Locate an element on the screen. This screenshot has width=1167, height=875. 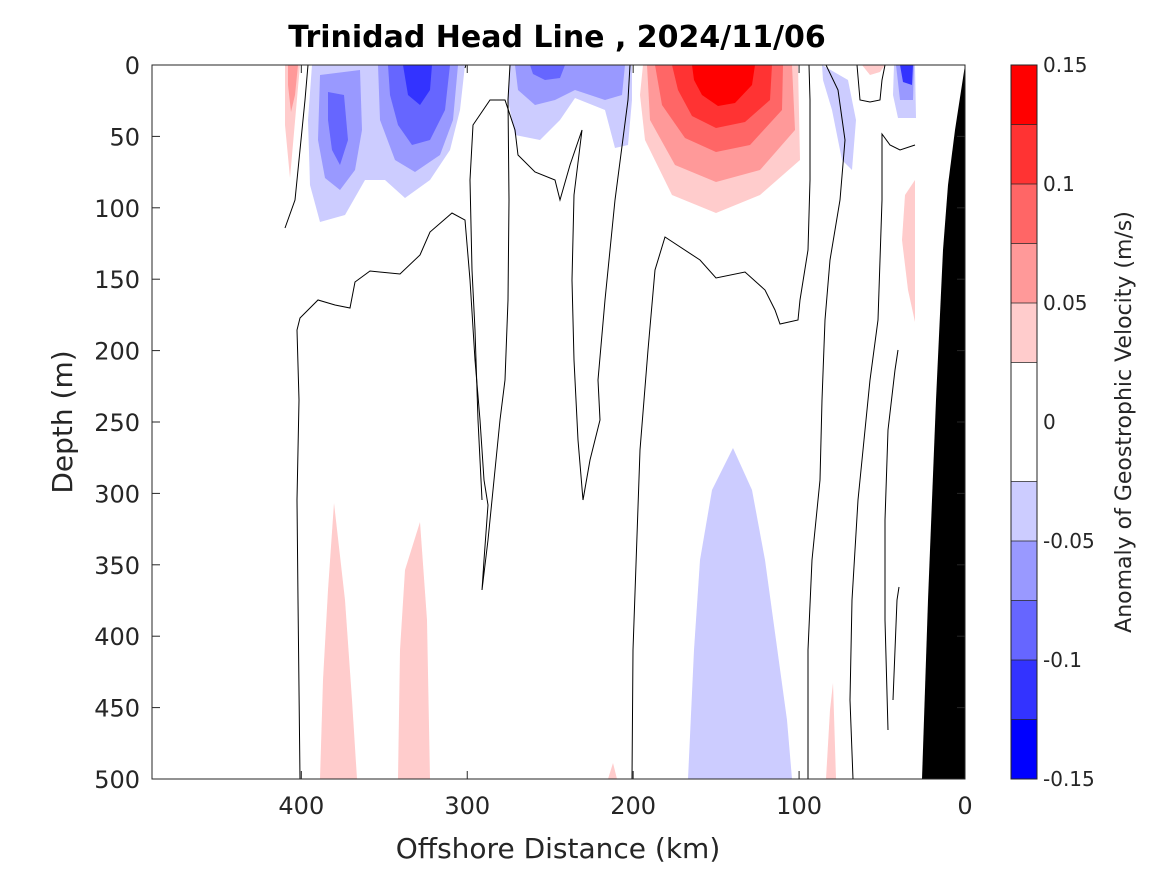
x-axis-label: Offshore Distance (km) is located at coordinates (558, 848).